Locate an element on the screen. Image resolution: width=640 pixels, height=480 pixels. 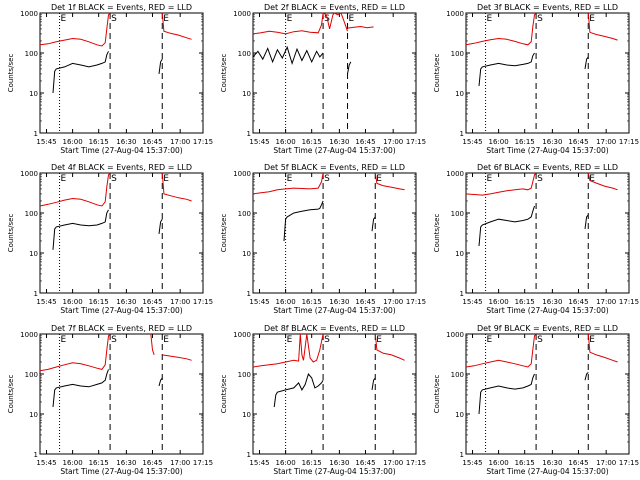
plot-title: Det 9f BLACK = Events, RED = LLD is located at coordinates (547, 328).